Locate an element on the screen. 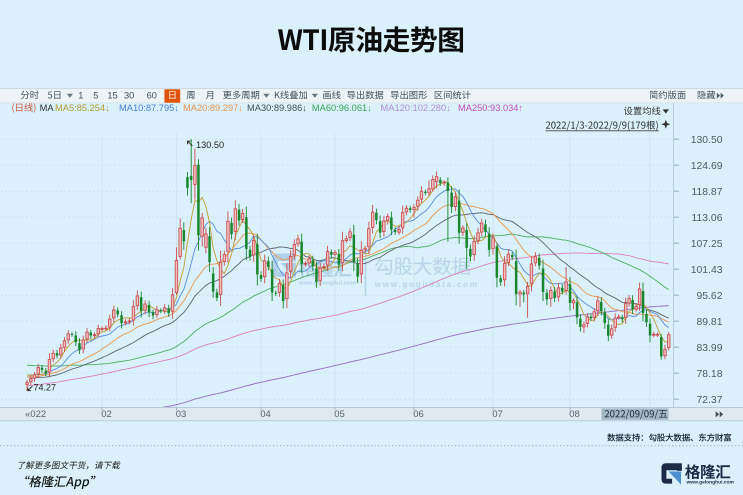  svg-text: 89.81 is located at coordinates (709, 322).